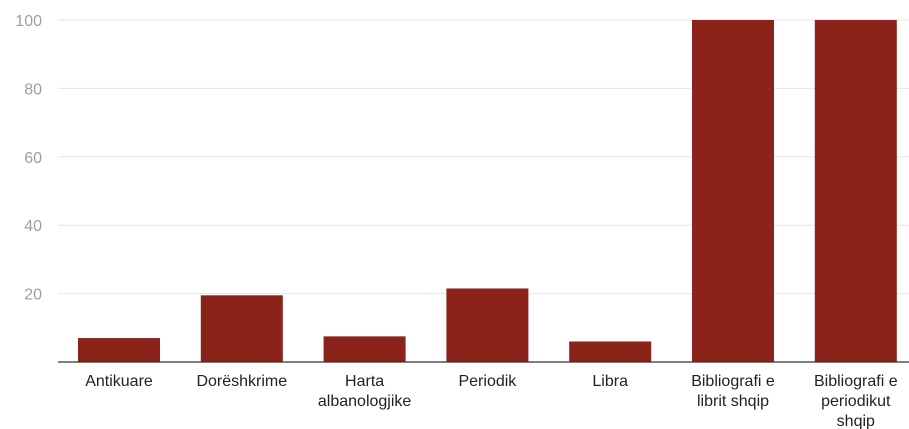 This screenshot has width=909, height=429. Describe the element at coordinates (33, 89) in the screenshot. I see `y-tick-label: 80` at that location.